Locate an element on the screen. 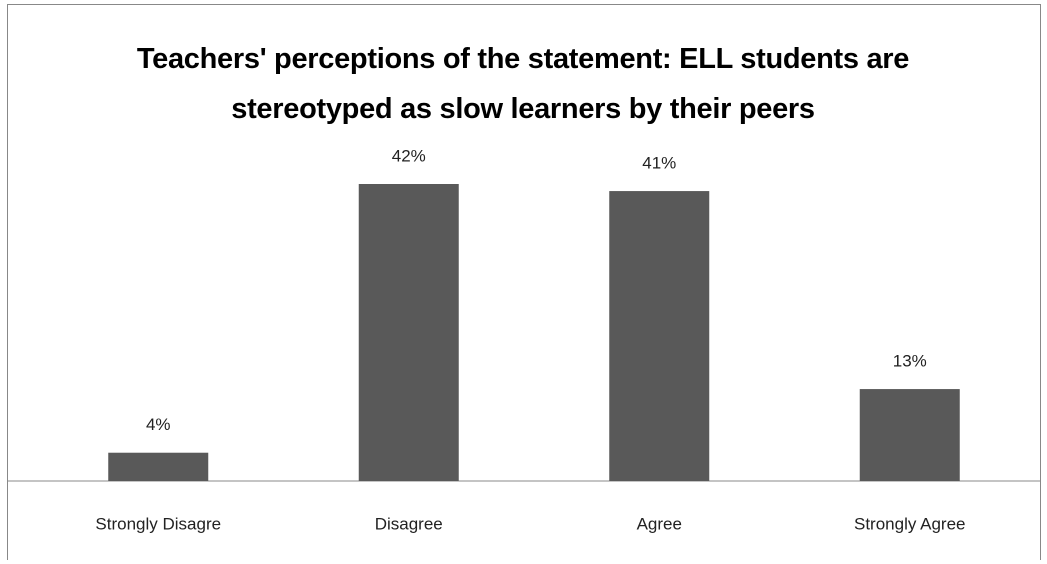  x-tick-label: Strongly Agree is located at coordinates (910, 523).